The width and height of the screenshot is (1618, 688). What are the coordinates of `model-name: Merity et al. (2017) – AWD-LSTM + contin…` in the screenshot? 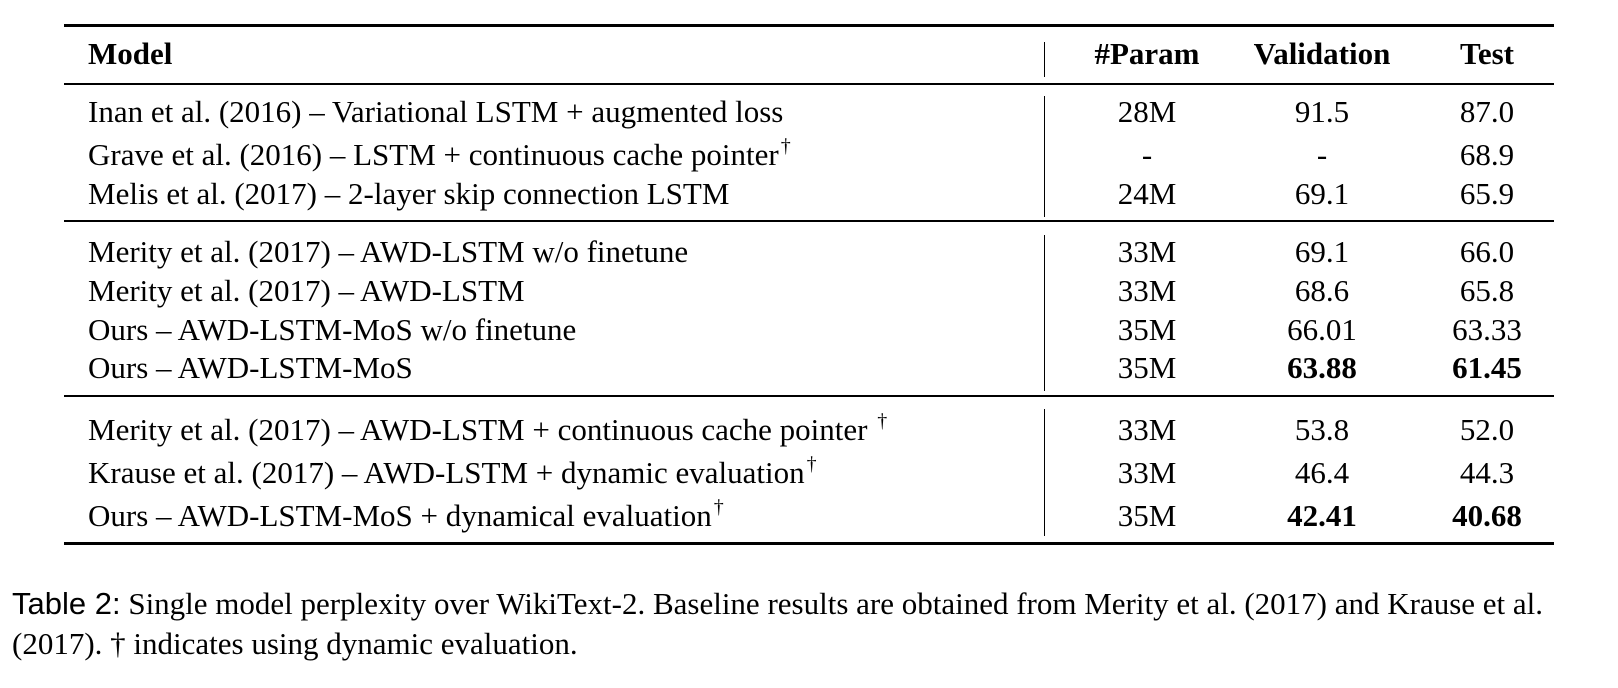 It's located at (482, 429).